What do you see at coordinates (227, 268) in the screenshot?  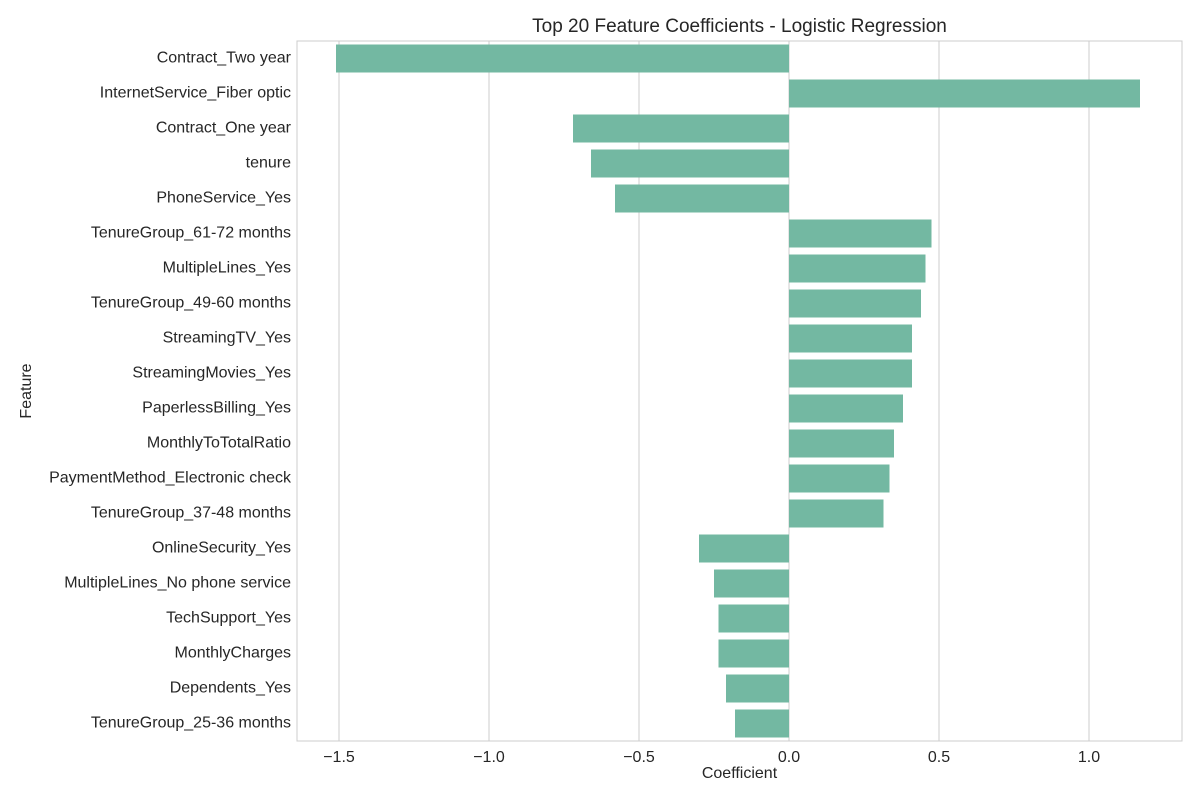 I see `y-tick-label: MultipleLines_Yes` at bounding box center [227, 268].